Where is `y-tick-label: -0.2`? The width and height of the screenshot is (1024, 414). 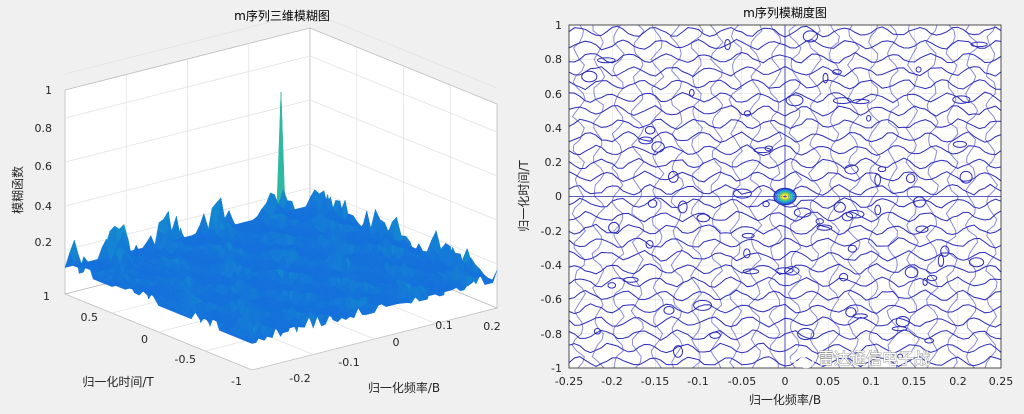
y-tick-label: -0.2 is located at coordinates (551, 231).